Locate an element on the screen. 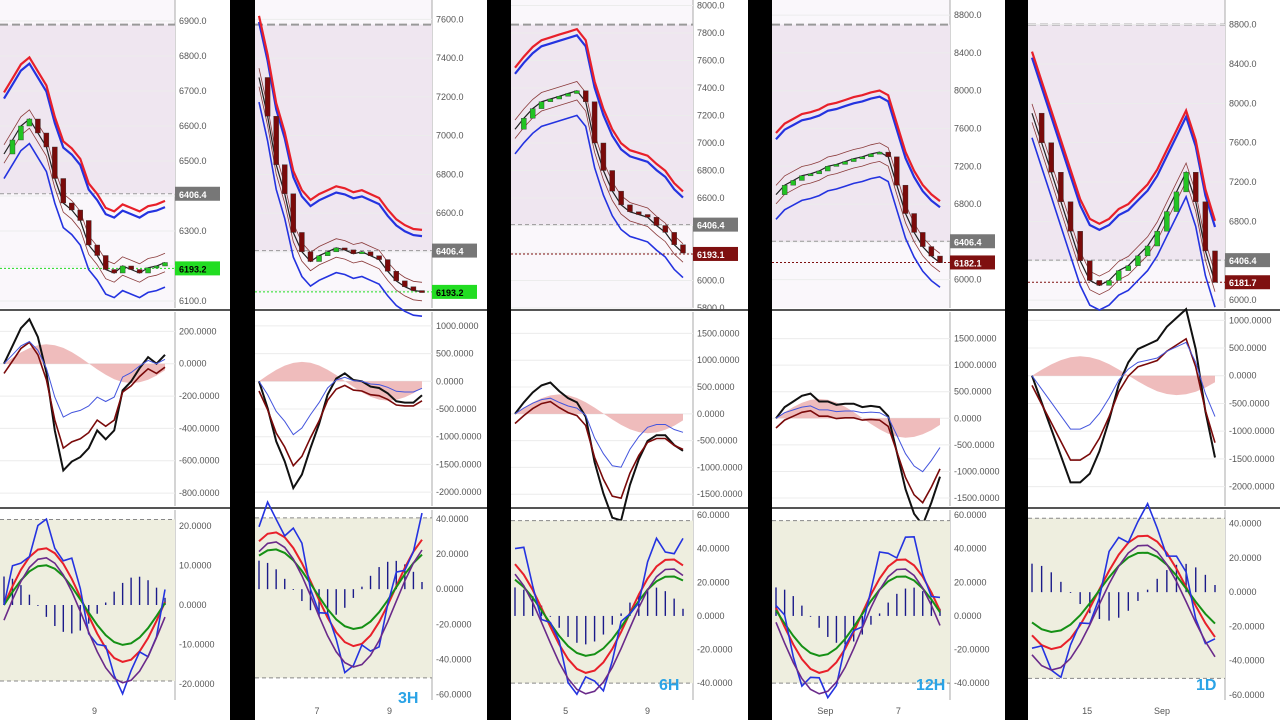 This screenshot has width=1280, height=720. price-tick-label: 5800.0 is located at coordinates (711, 308).